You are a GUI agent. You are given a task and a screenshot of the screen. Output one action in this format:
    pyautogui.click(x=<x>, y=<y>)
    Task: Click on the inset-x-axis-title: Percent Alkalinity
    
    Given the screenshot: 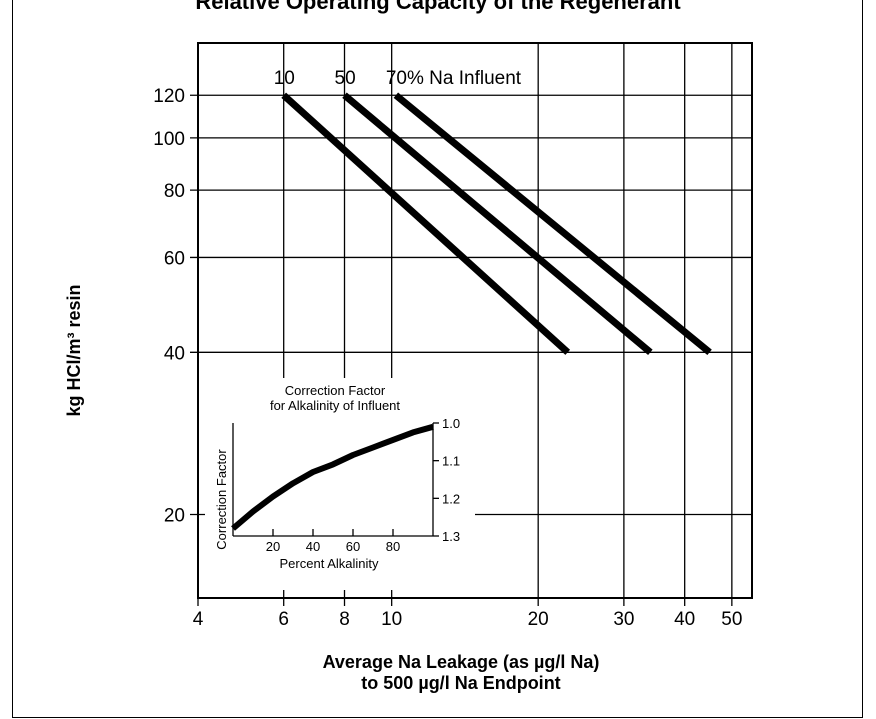 What is the action you would take?
    pyautogui.click(x=329, y=563)
    